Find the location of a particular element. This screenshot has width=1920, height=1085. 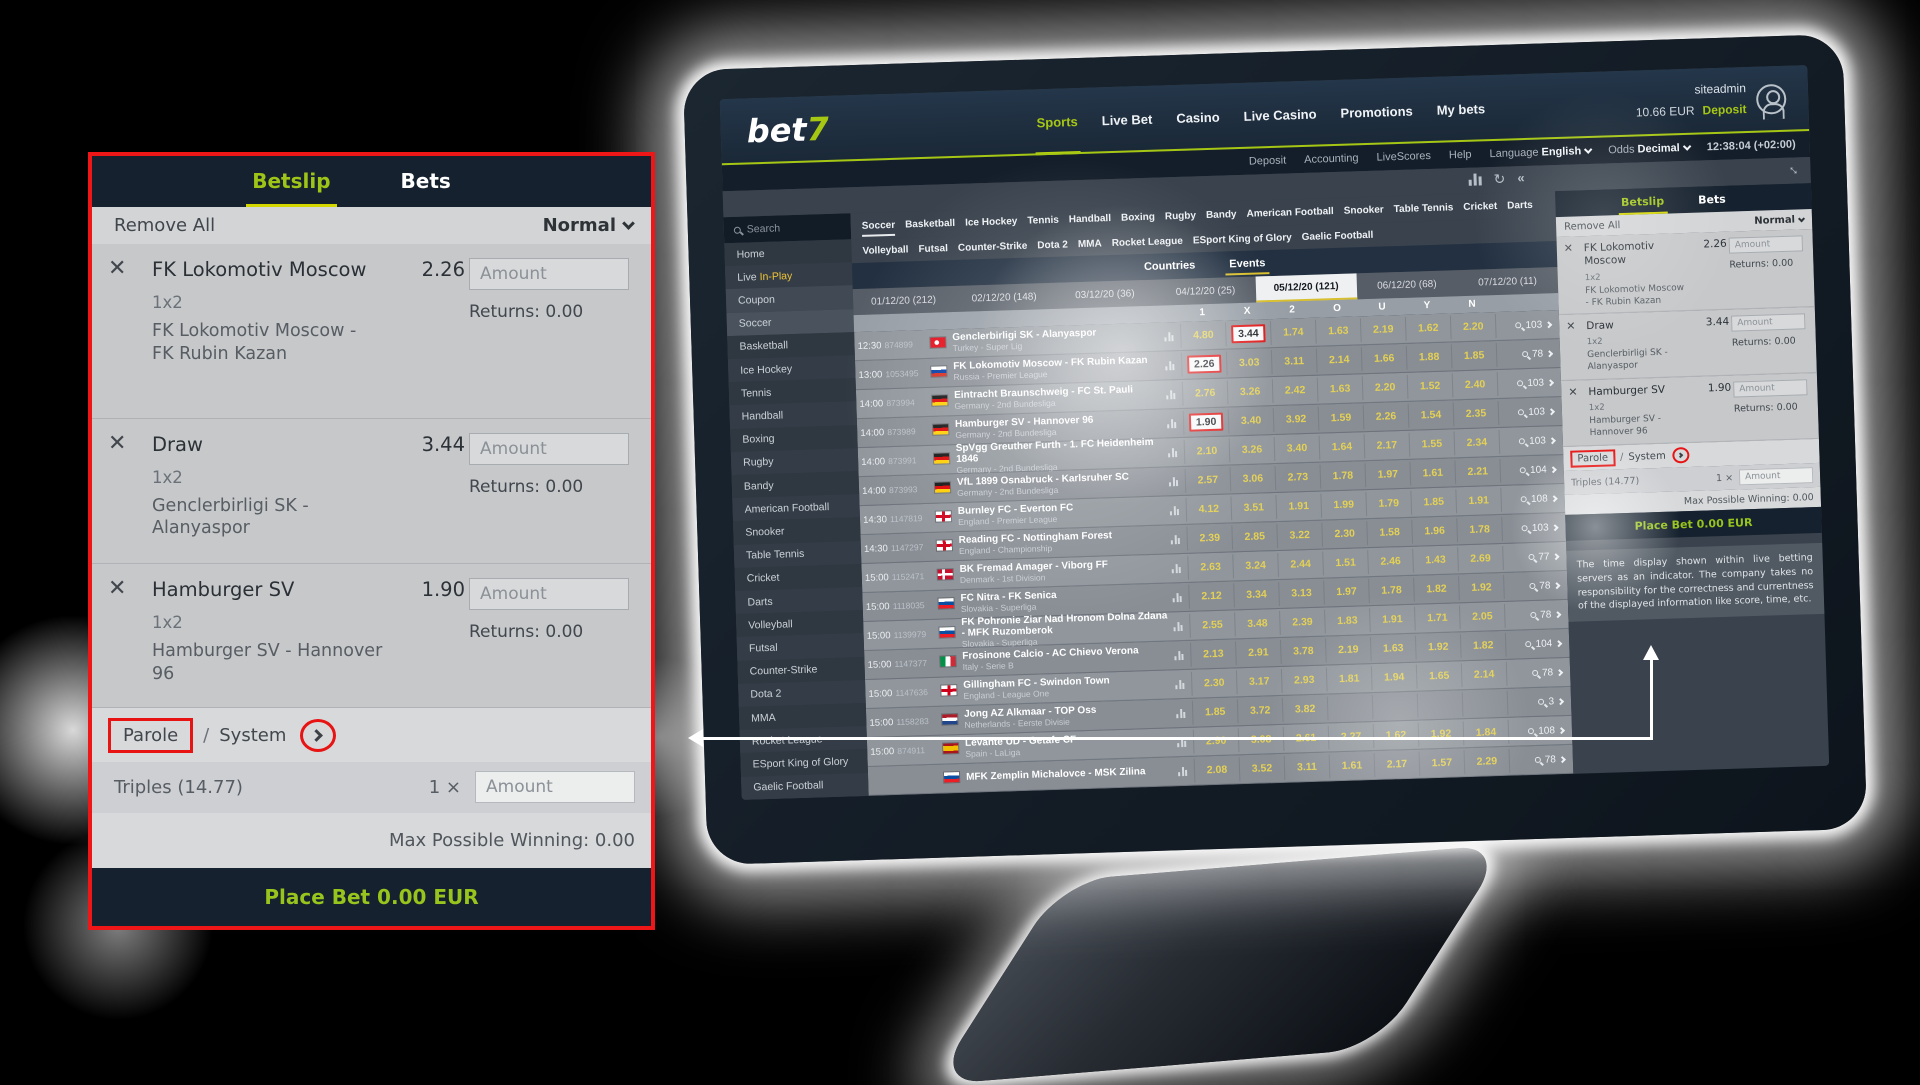

market-count-button: 3 is located at coordinates (1539, 702).